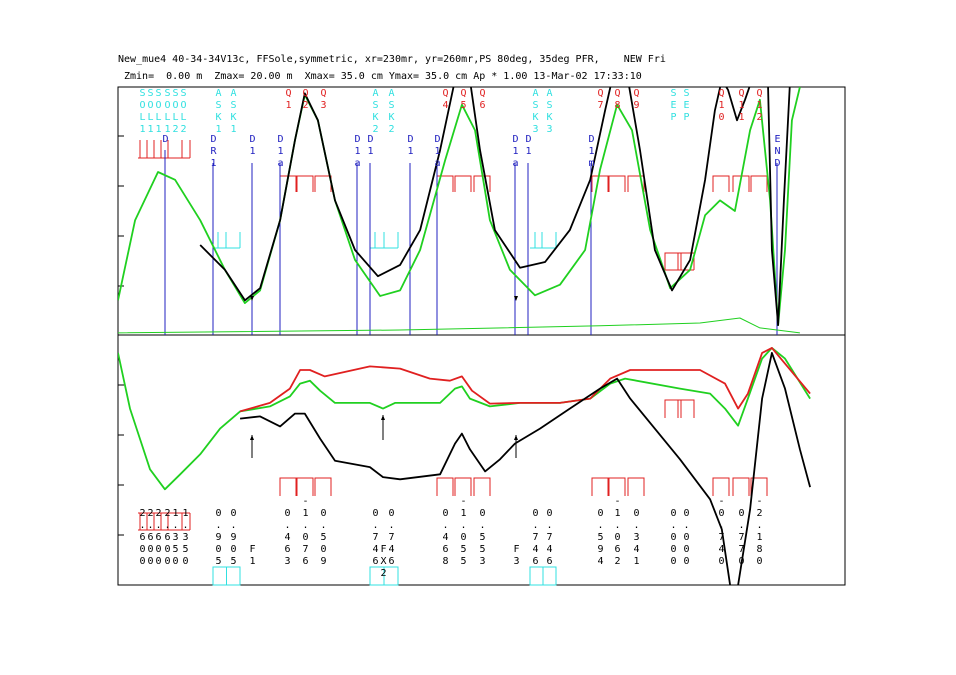 The height and width of the screenshot is (675, 956). Describe the element at coordinates (213, 152) in the screenshot. I see `drift-label: DR1` at that location.